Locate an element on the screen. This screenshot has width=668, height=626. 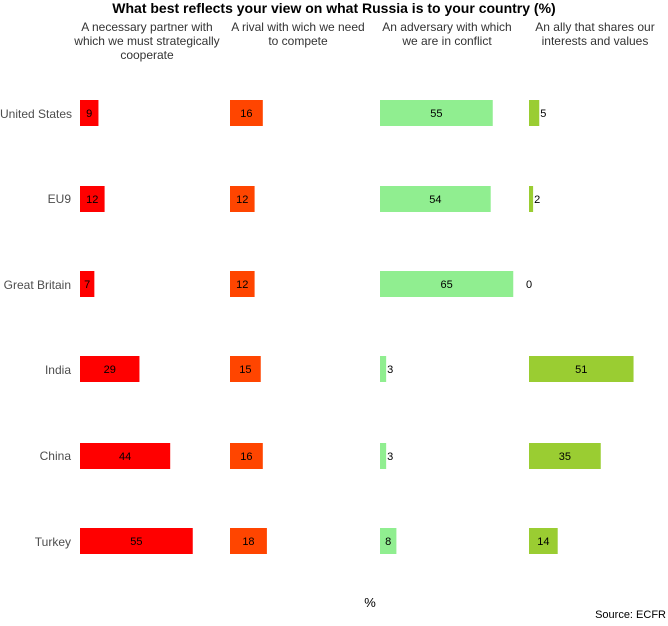
data-label-s0-r1: 12 is located at coordinates (92, 200).